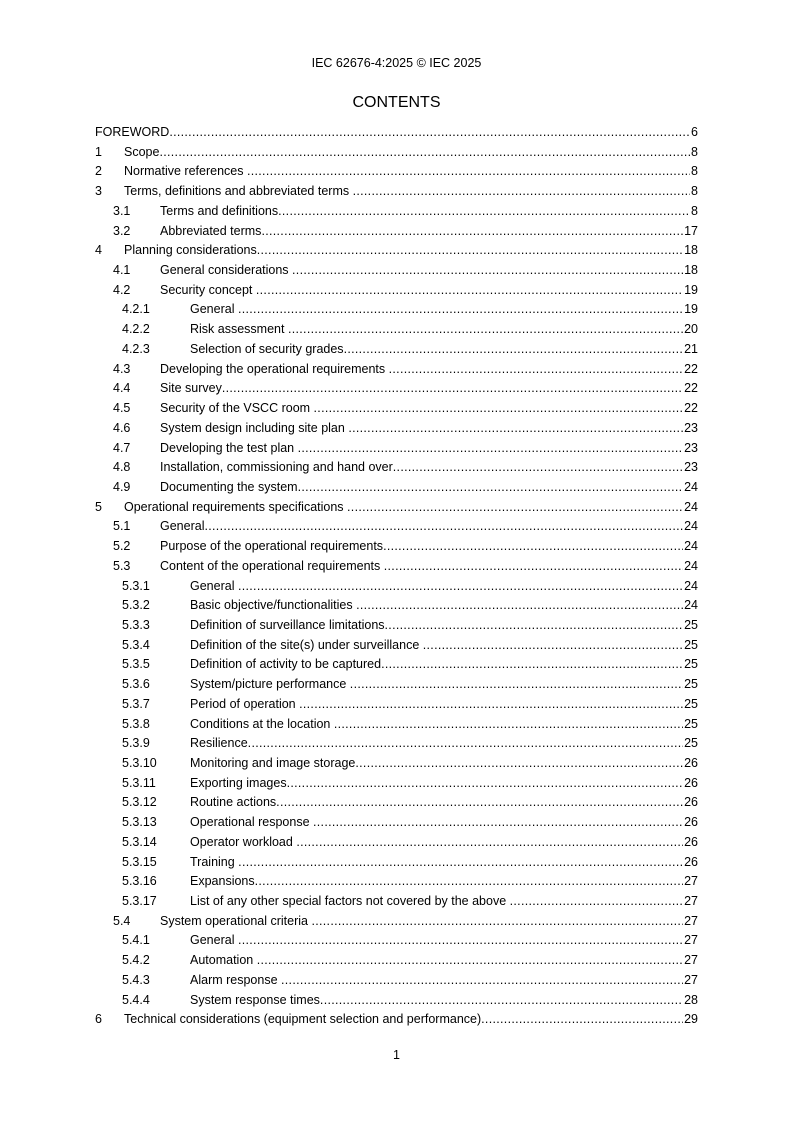  Describe the element at coordinates (396, 882) in the screenshot. I see `toc-entry: 5.3.16 Expansions 27` at that location.